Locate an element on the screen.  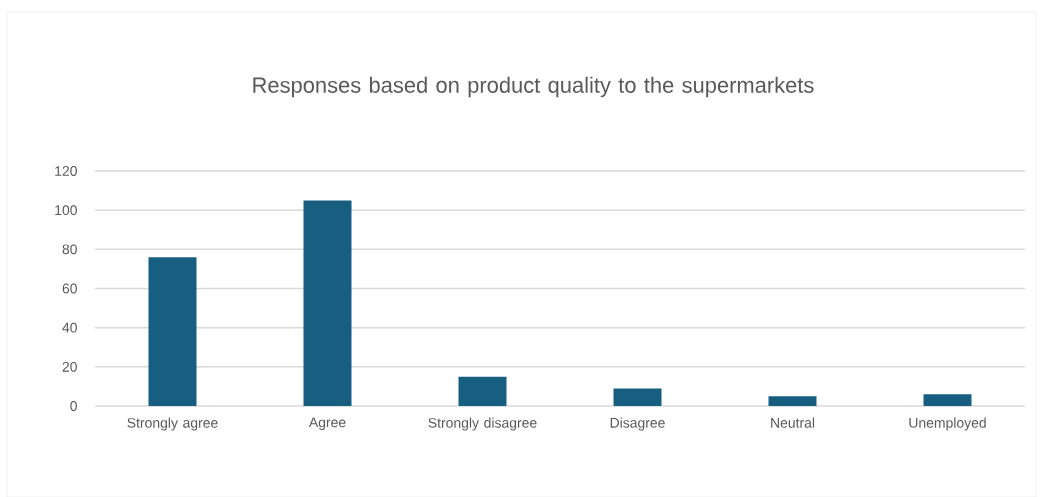
x-tick-label: Unemployed is located at coordinates (947, 424).